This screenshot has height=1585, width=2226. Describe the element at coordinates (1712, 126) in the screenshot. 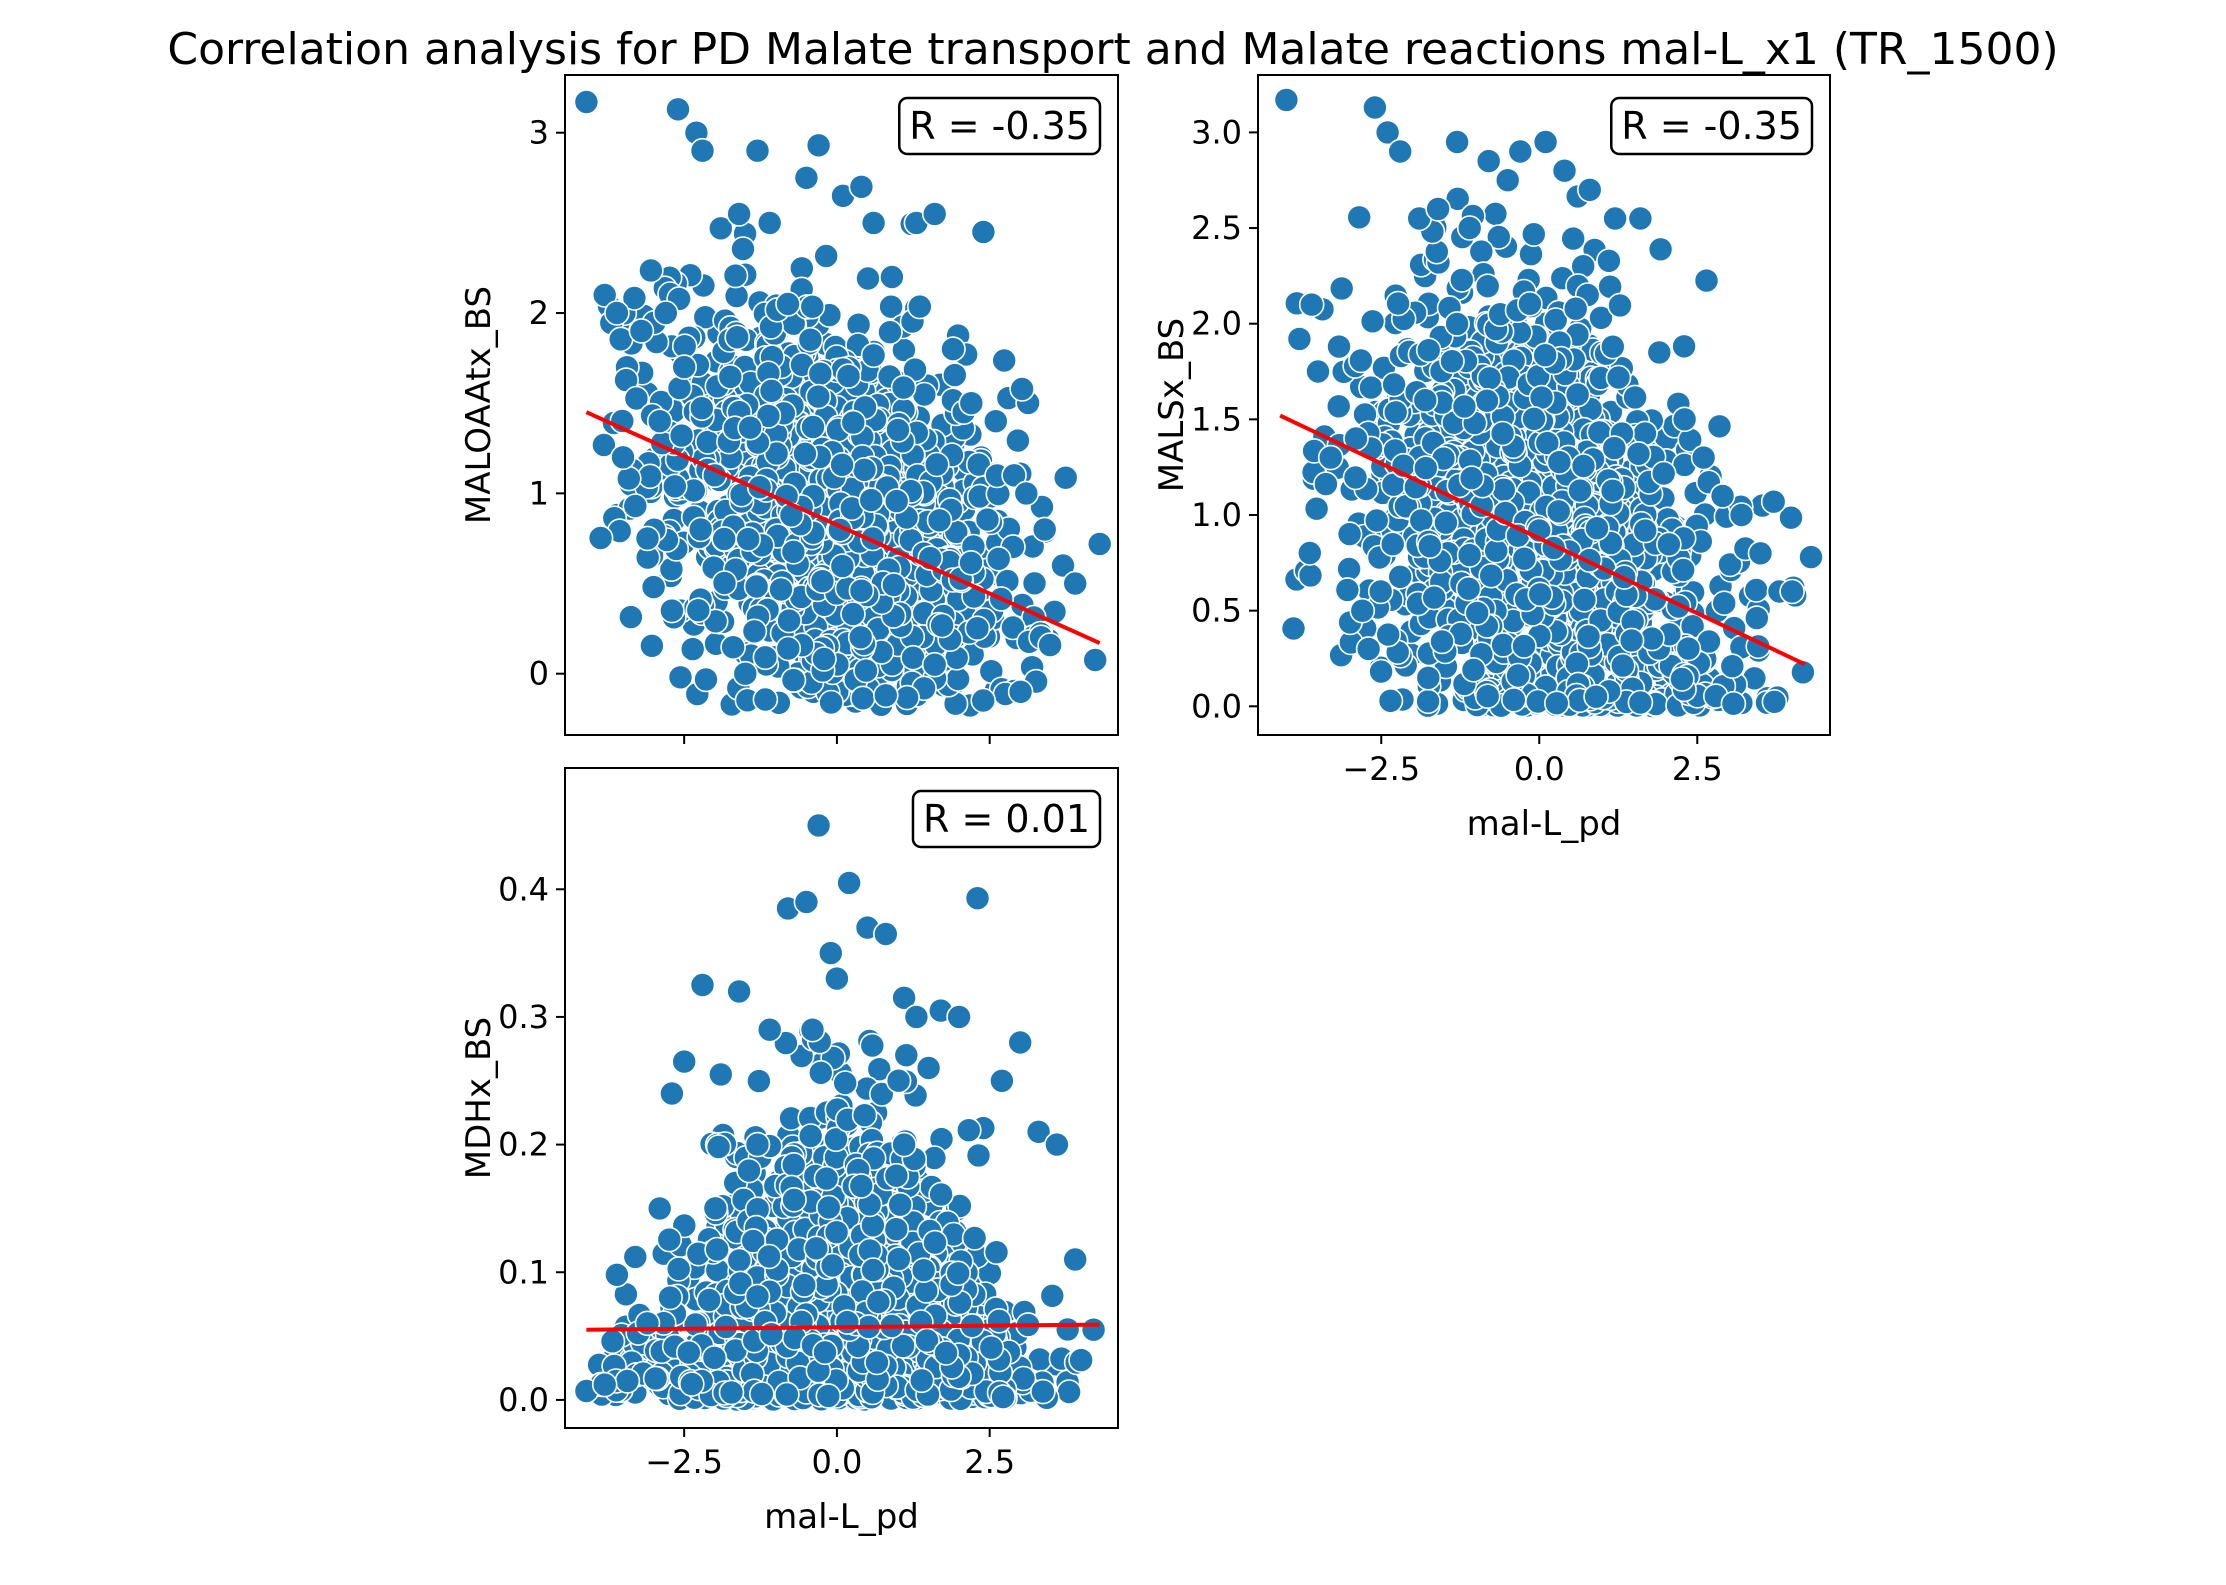

I see `correlation-annotation: R = -0.35` at that location.